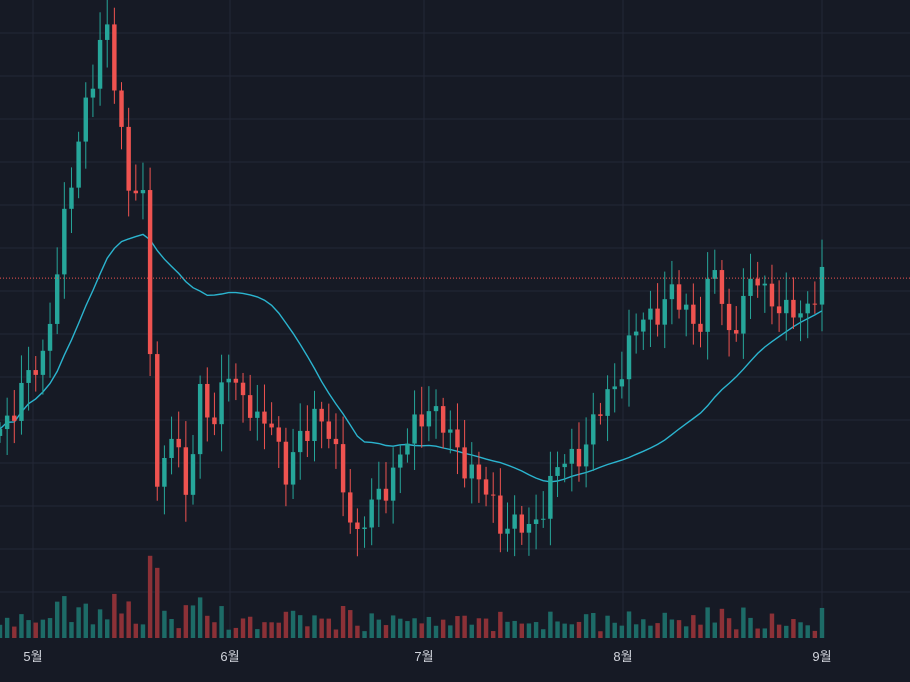 The width and height of the screenshot is (910, 682). Describe the element at coordinates (622, 656) in the screenshot. I see `x-tick-label-aug: 8월` at that location.